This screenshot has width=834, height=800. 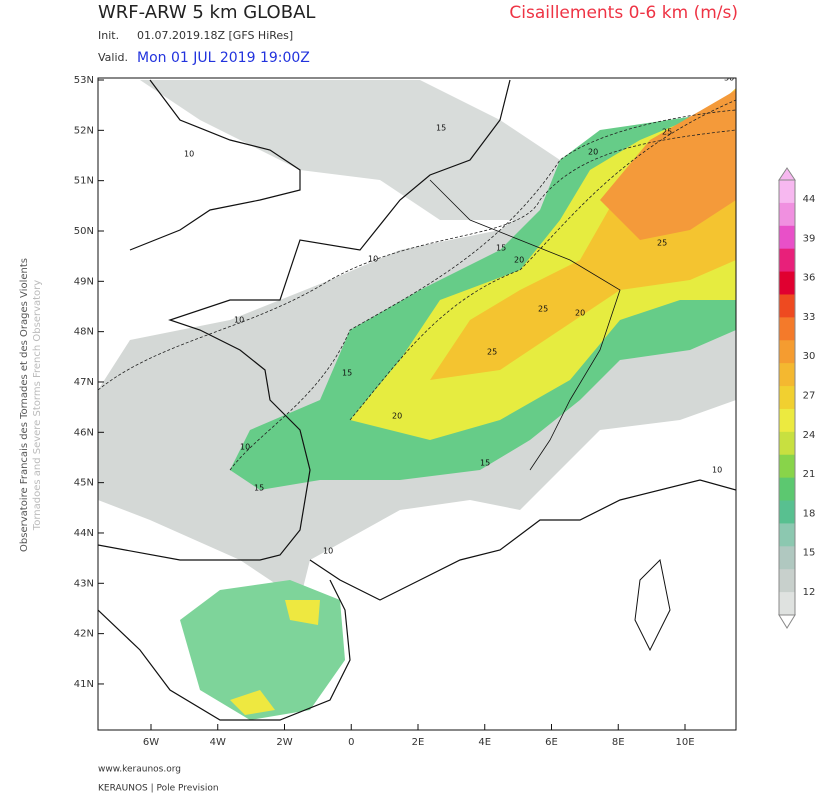 I want to click on colorbar-frame, so click(x=787, y=397).